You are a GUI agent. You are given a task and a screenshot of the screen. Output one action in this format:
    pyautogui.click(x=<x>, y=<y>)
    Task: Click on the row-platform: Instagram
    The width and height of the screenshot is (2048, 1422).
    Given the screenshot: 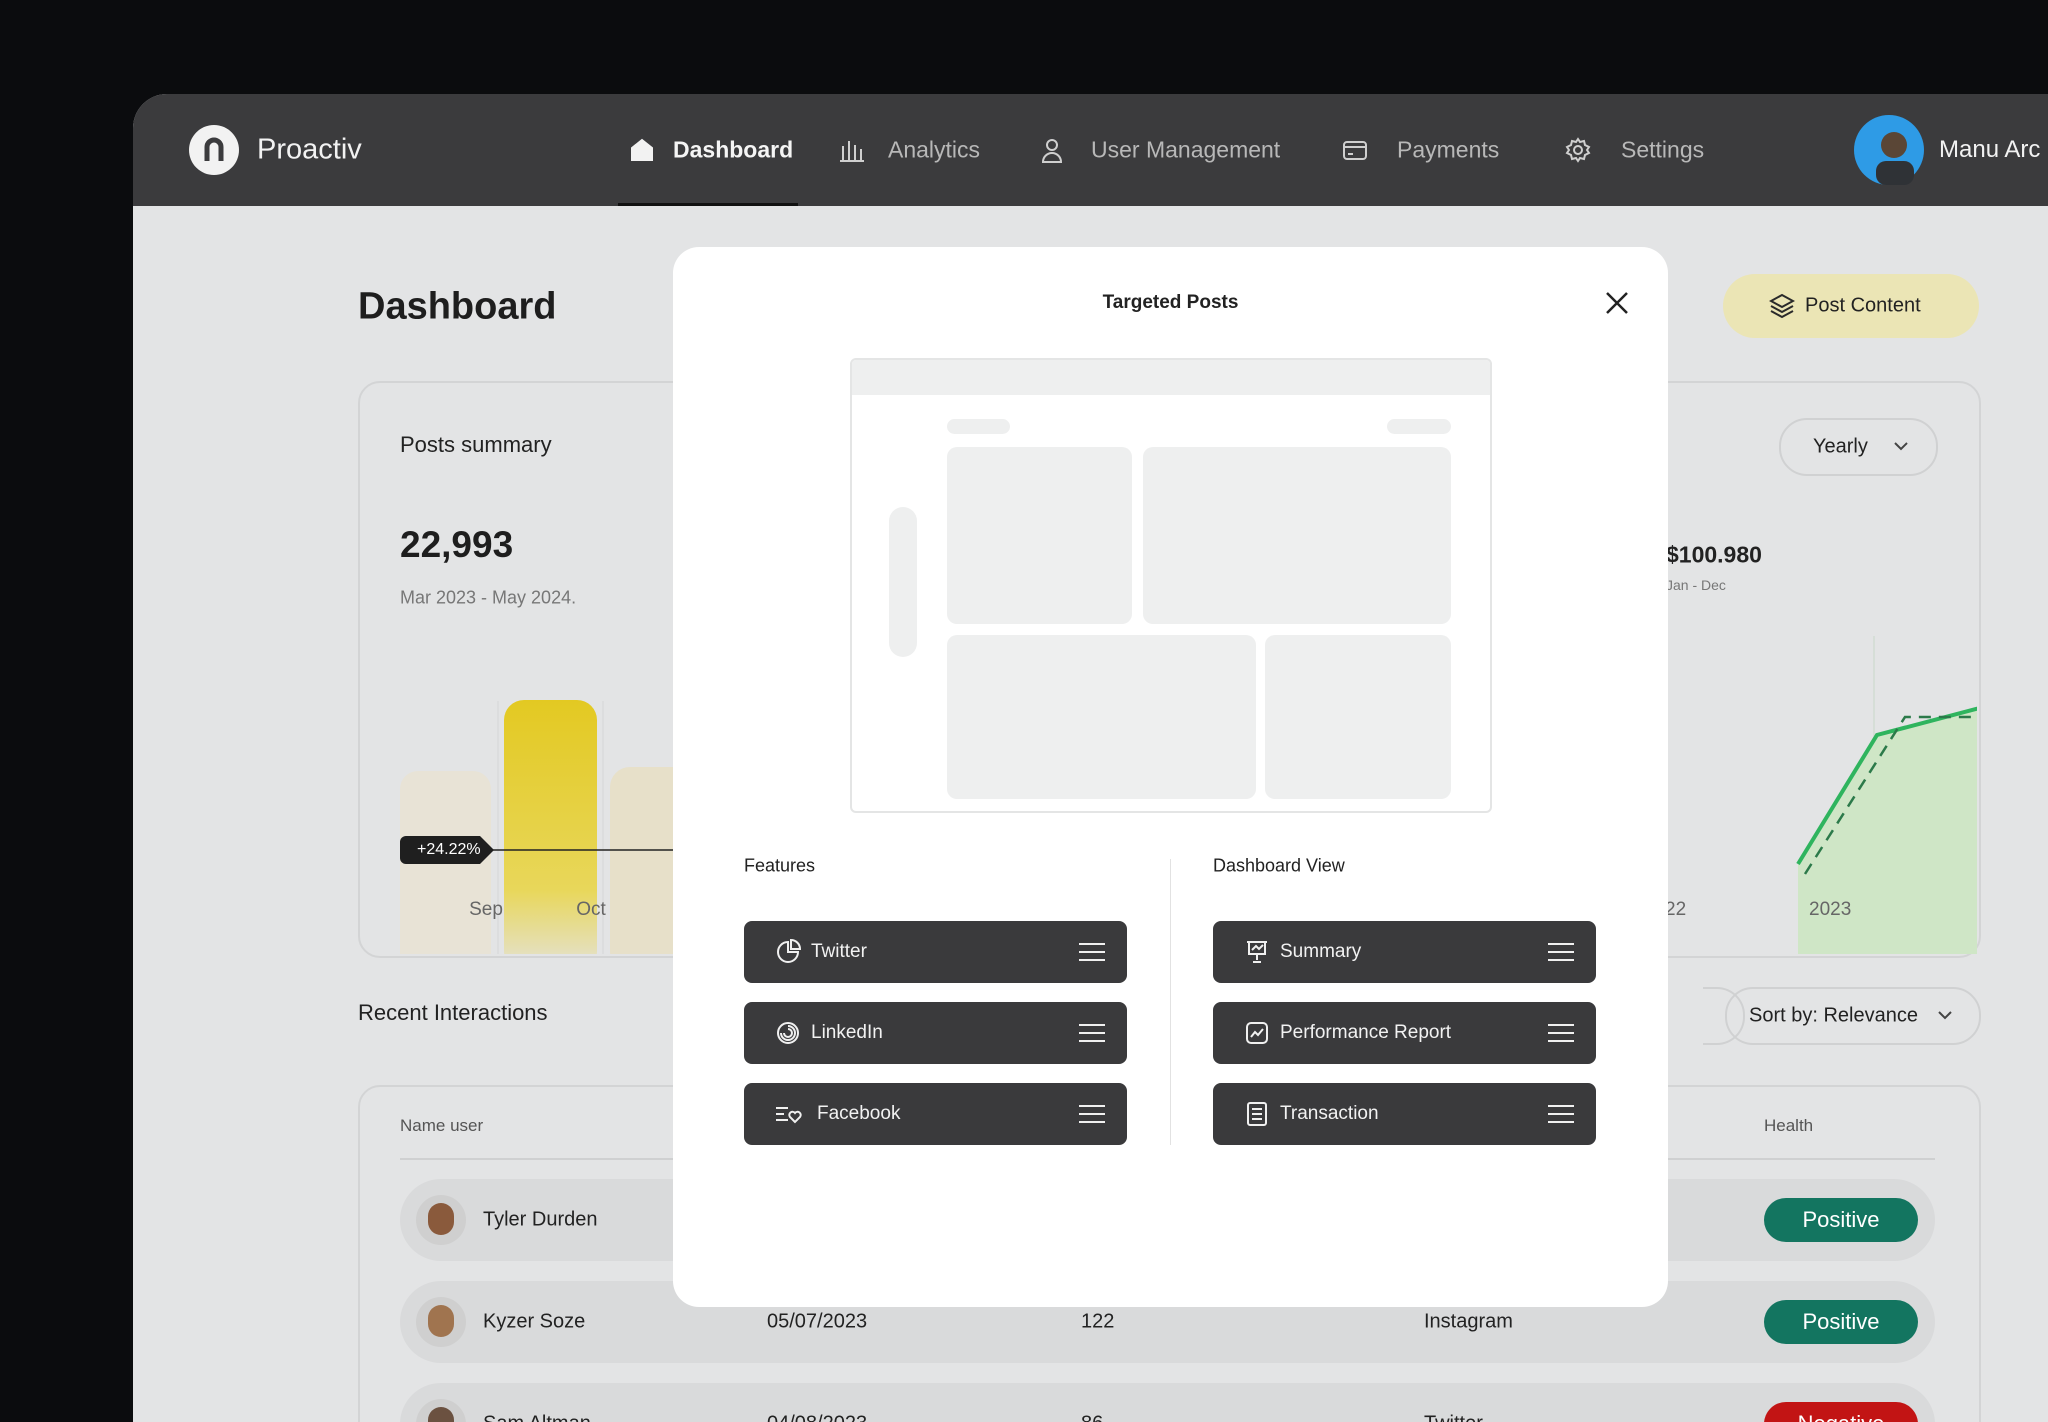 What is the action you would take?
    pyautogui.click(x=1468, y=1321)
    